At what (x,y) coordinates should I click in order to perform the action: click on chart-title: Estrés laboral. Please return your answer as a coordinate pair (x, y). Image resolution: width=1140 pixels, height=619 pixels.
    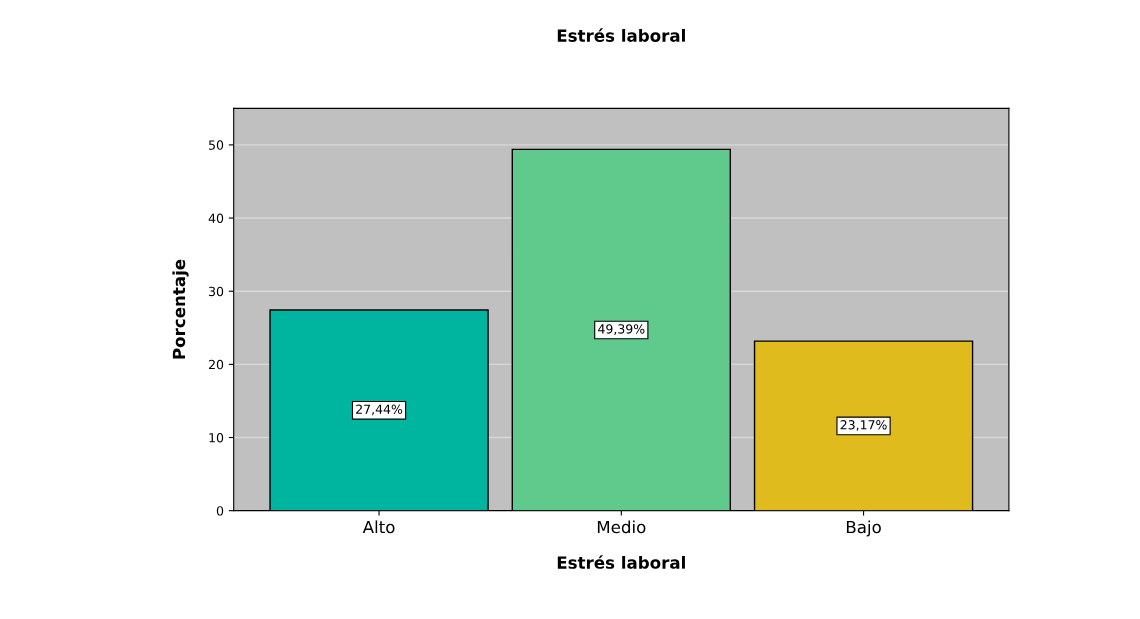
    Looking at the image, I should click on (621, 35).